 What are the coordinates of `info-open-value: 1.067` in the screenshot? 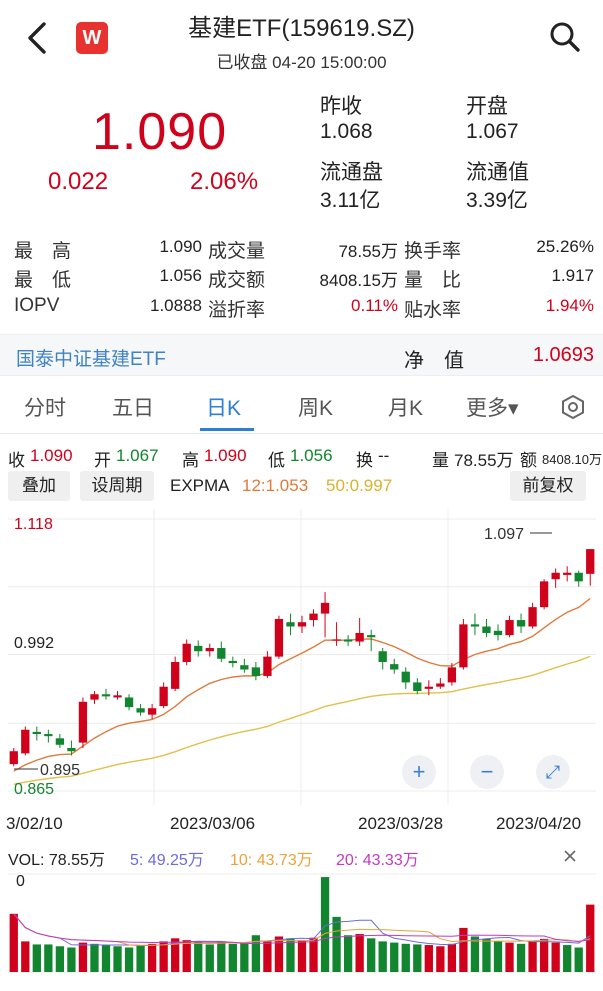 It's located at (137, 455).